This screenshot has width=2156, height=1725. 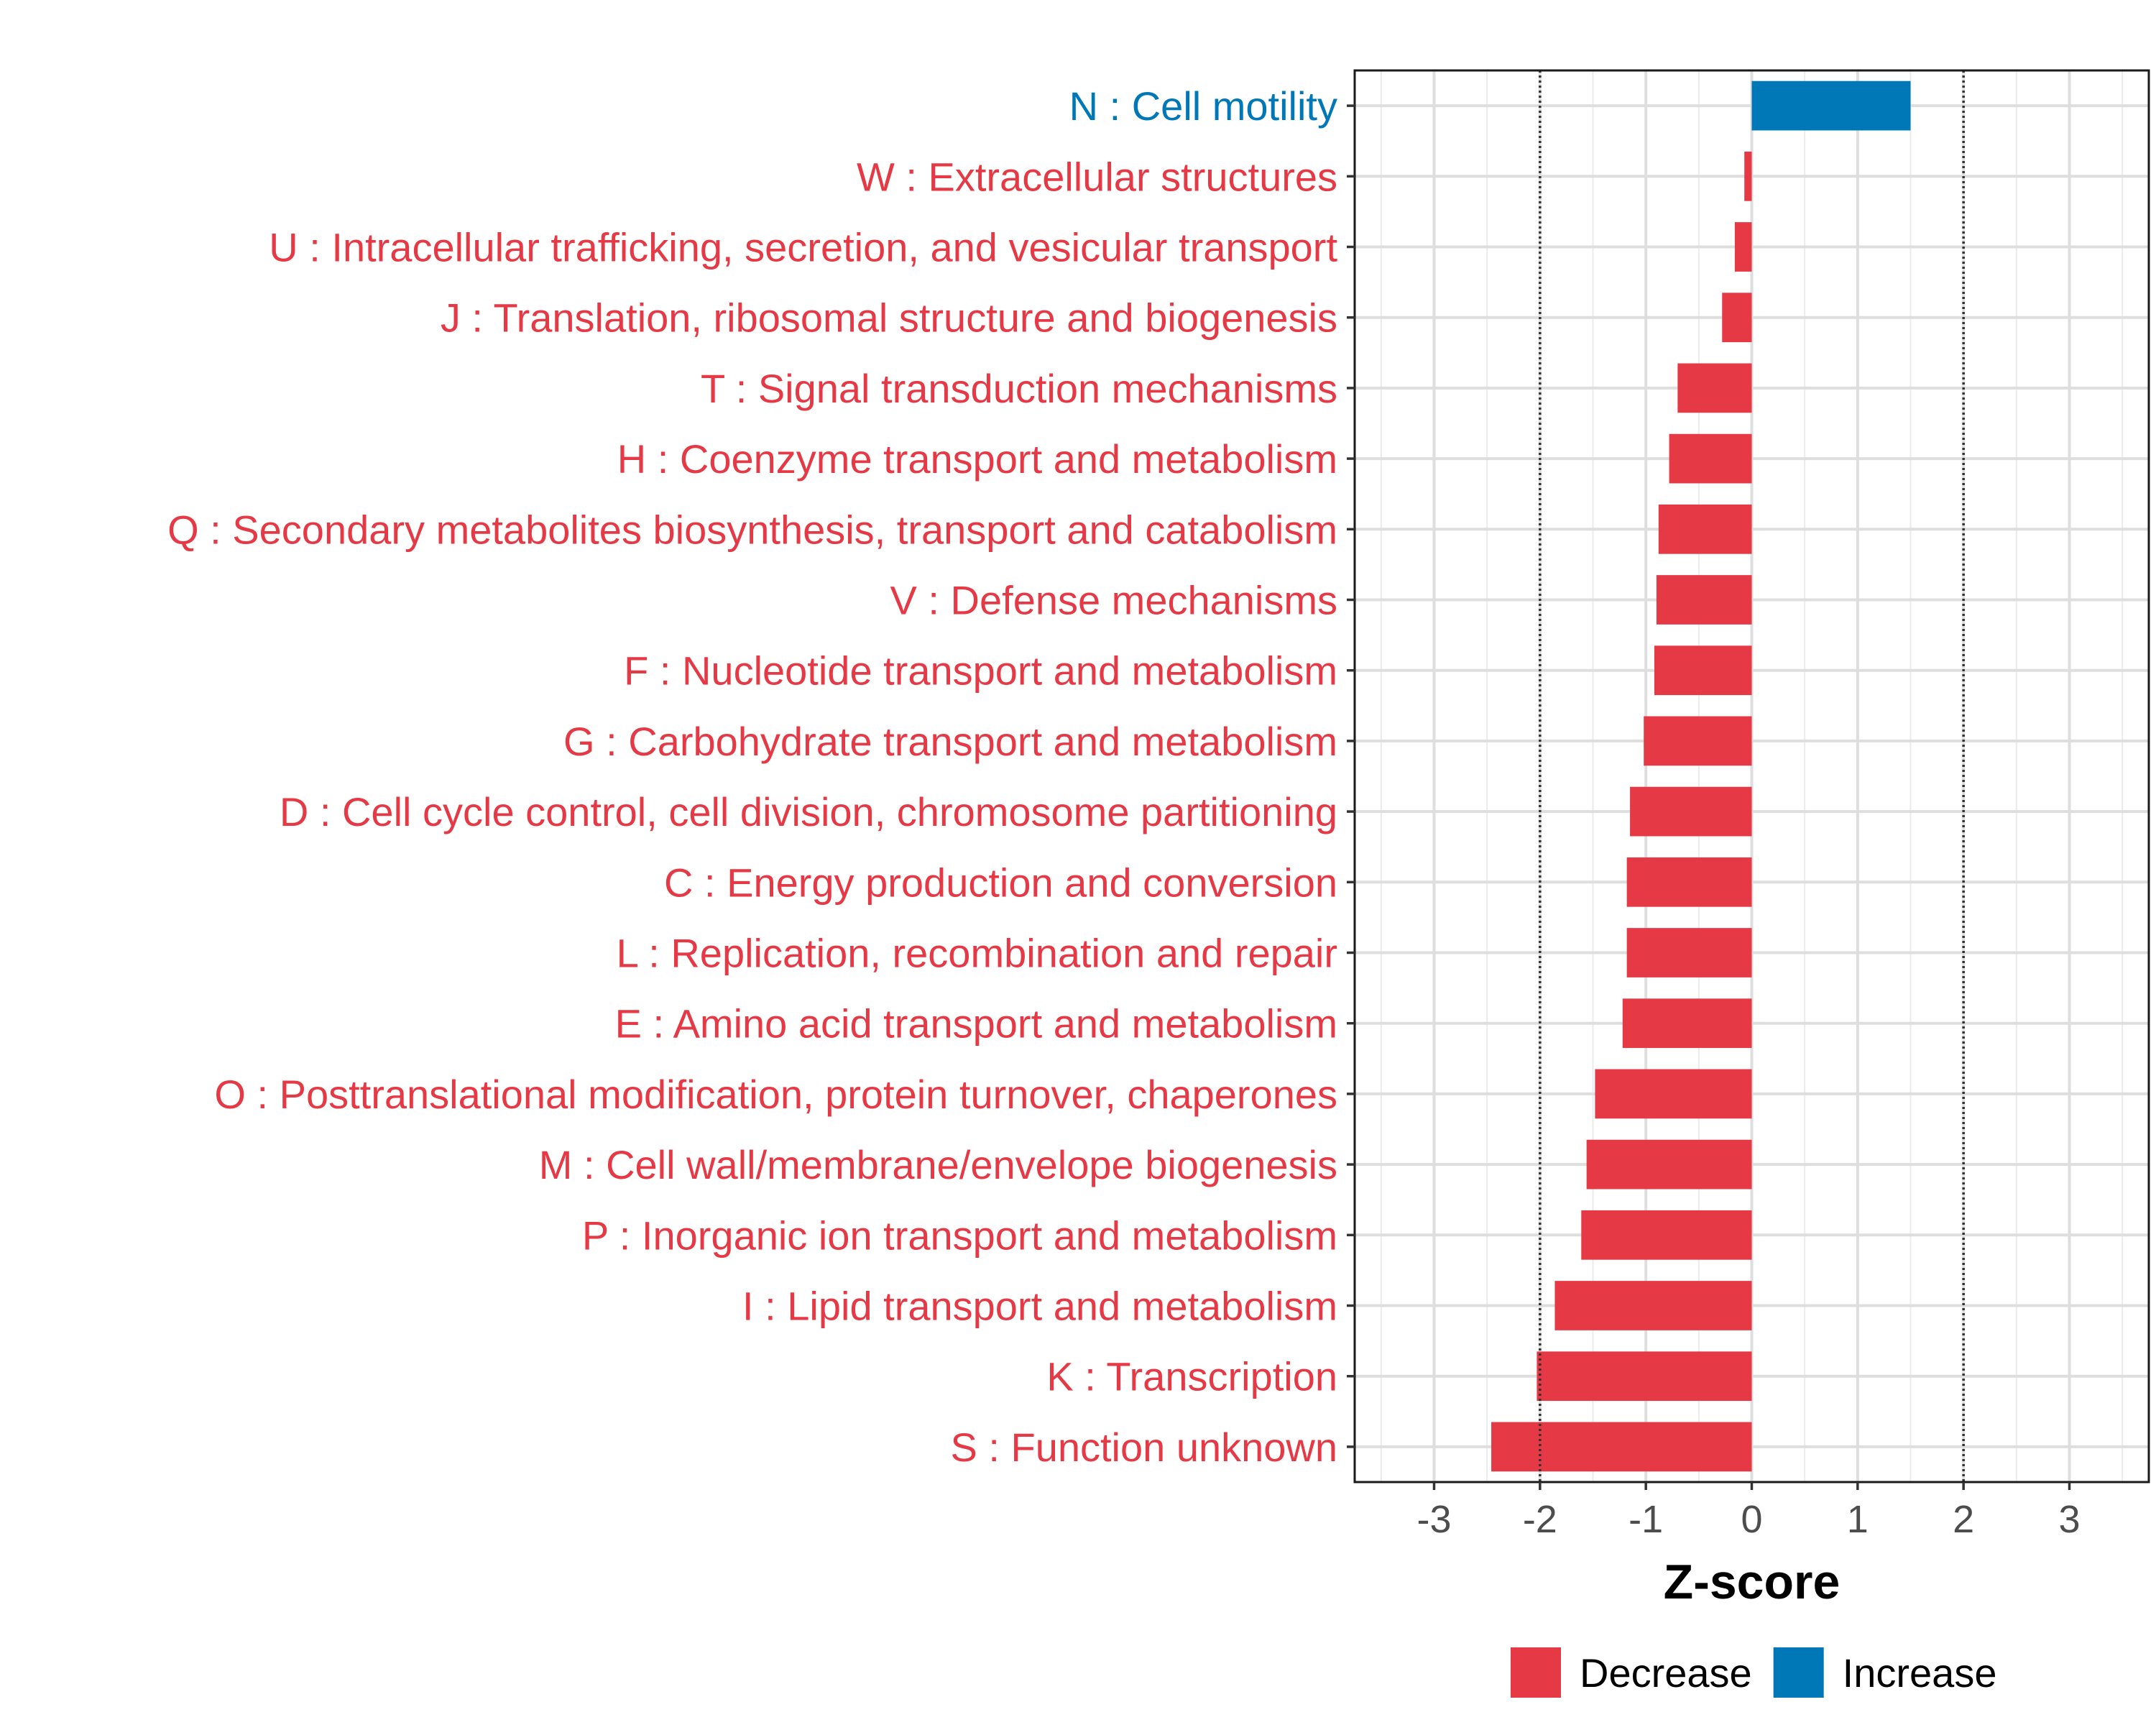 I want to click on legend-label: Increase, so click(x=1920, y=1673).